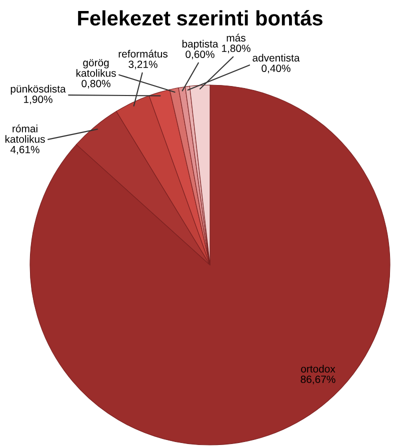  I want to click on slice-label: görög katolikus, so click(96, 68).